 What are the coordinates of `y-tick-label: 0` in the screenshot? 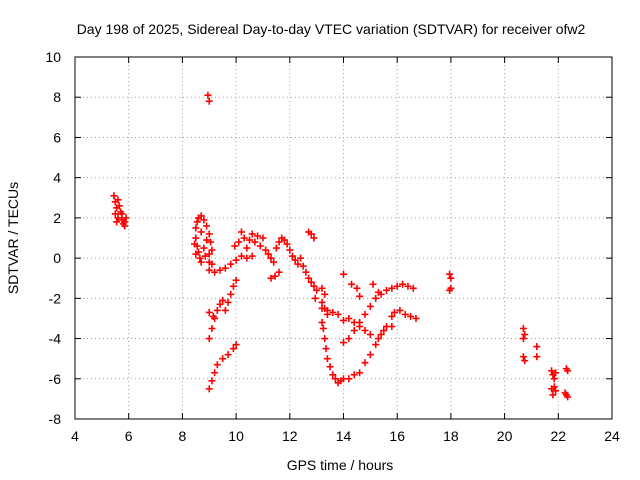 It's located at (57, 258).